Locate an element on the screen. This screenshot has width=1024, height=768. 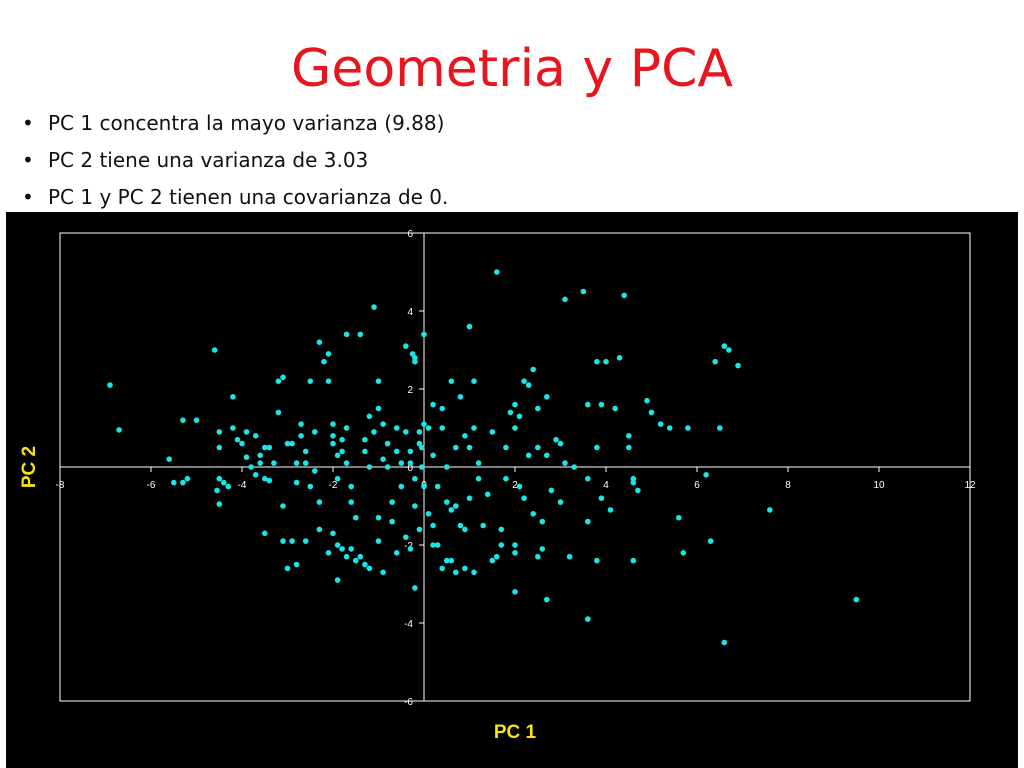
y-tick-label: -4 is located at coordinates (408, 624).